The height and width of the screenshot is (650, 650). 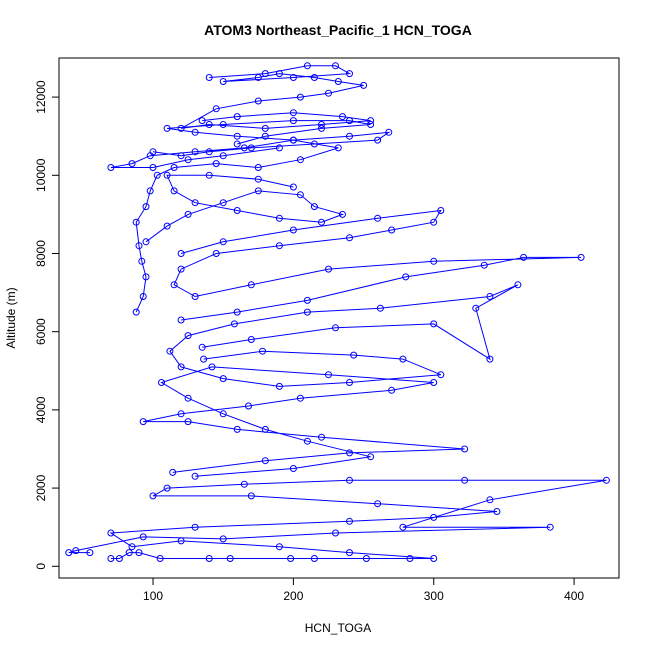 What do you see at coordinates (41, 97) in the screenshot?
I see `y-tick-label: 12000` at bounding box center [41, 97].